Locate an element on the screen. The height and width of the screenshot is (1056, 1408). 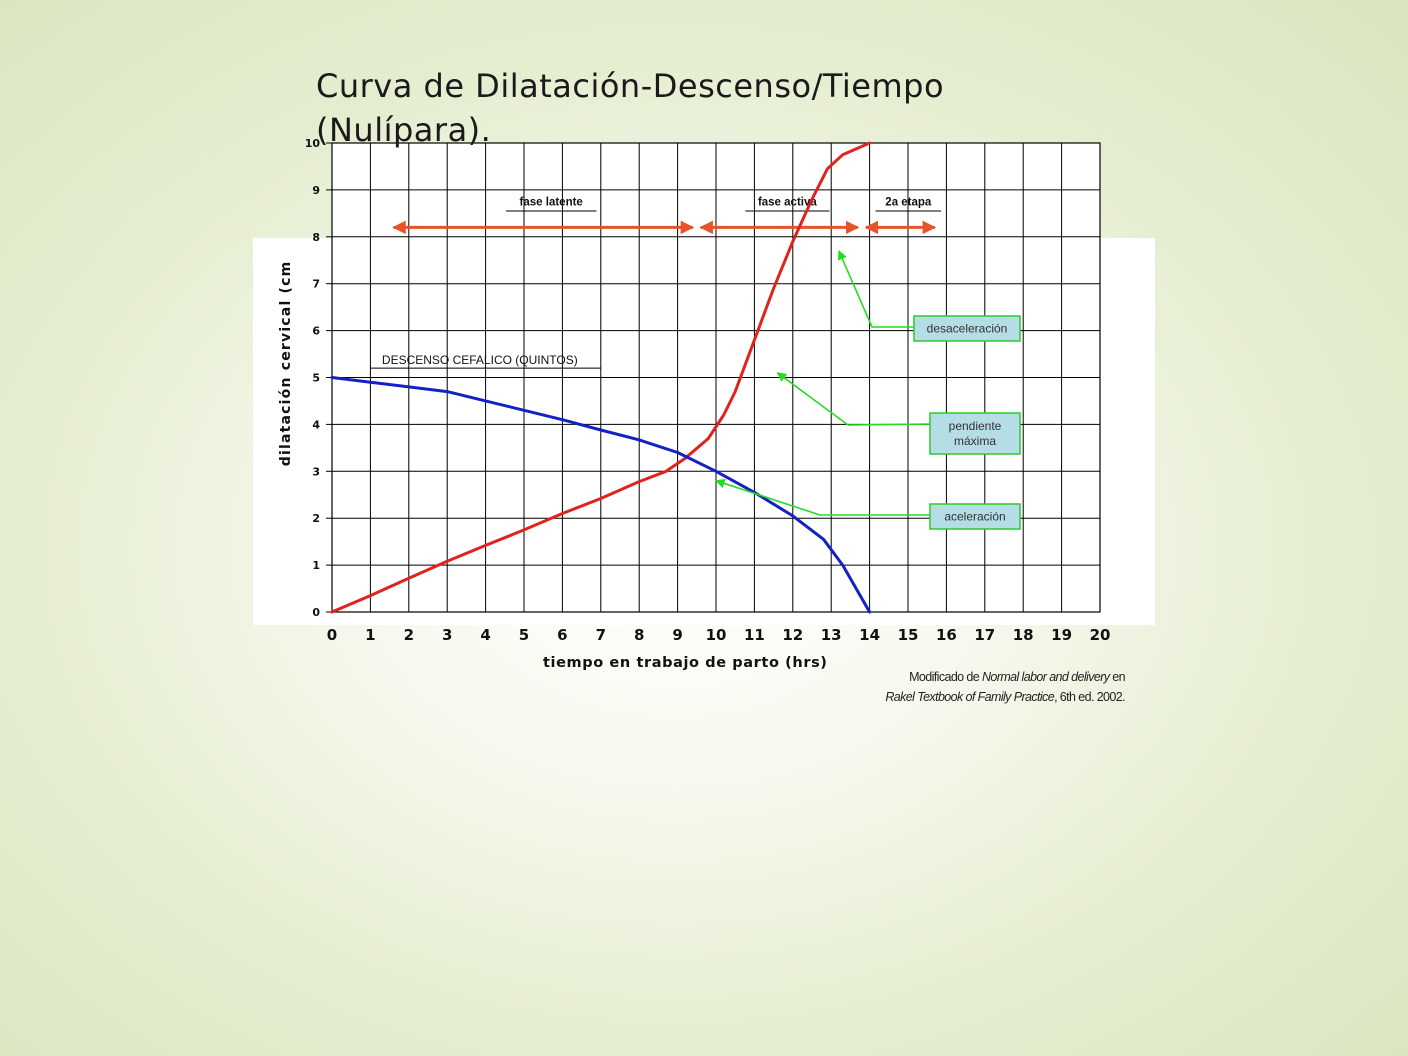
x-tick-label: 19 is located at coordinates (1061, 635).